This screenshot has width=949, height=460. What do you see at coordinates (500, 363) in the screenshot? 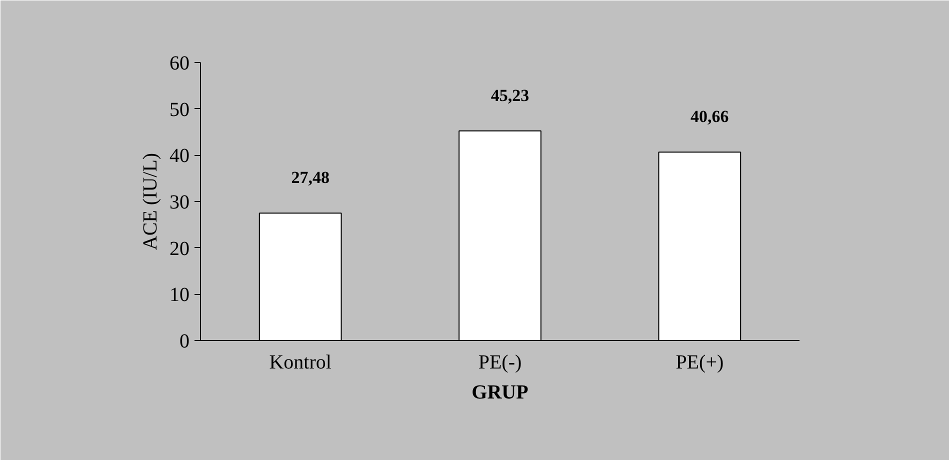
I see `x-tick-label: PE(-)` at bounding box center [500, 363].